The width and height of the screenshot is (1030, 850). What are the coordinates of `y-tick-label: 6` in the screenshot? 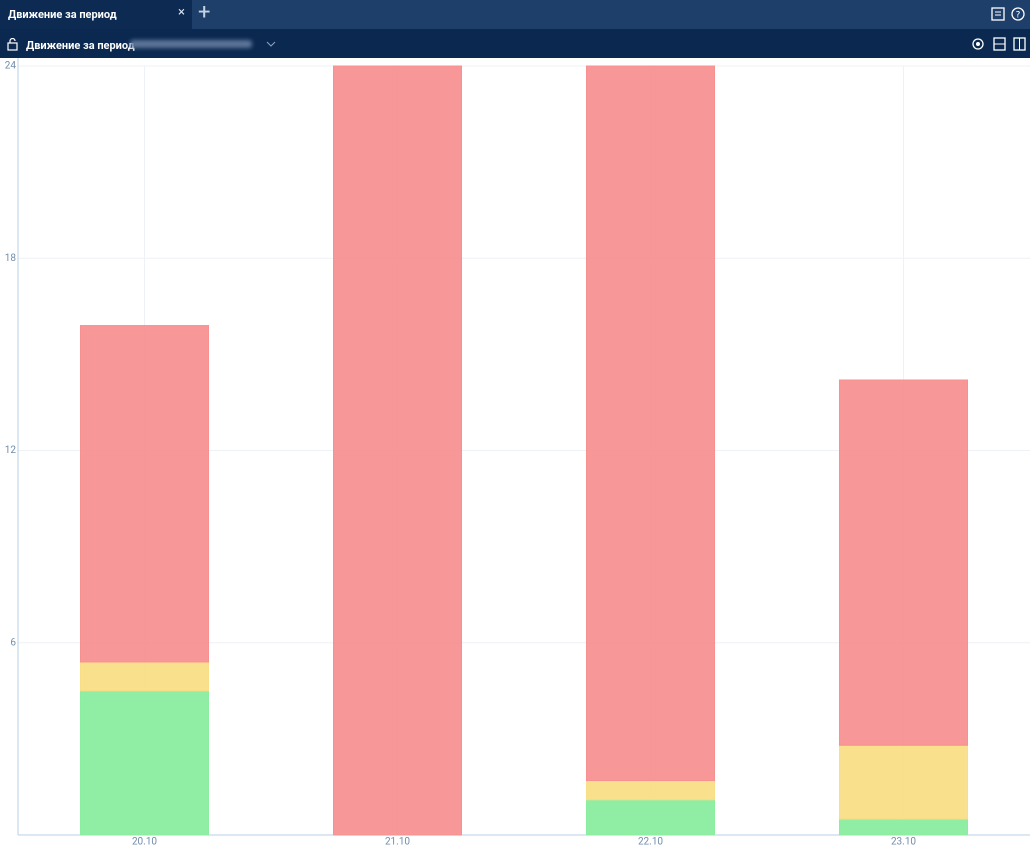 It's located at (13, 642).